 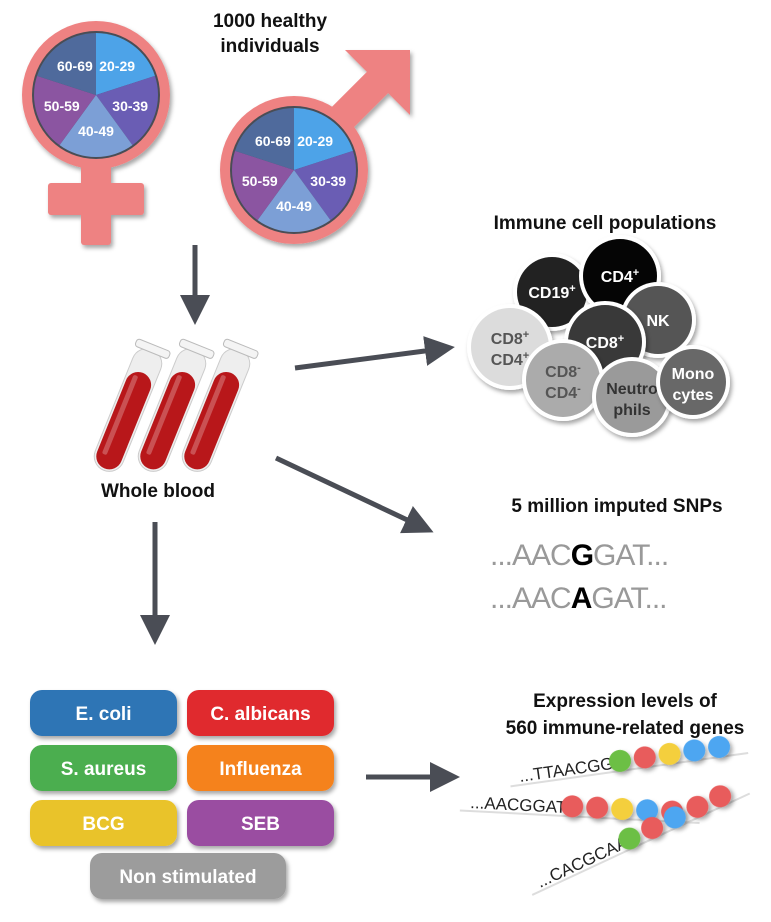 I want to click on immune-cells-title: Immune cell populations, so click(x=605, y=223).